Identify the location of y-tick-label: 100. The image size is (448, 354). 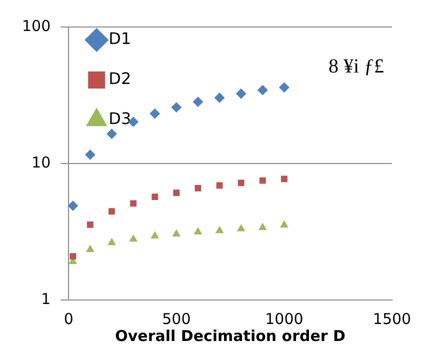
(36, 25).